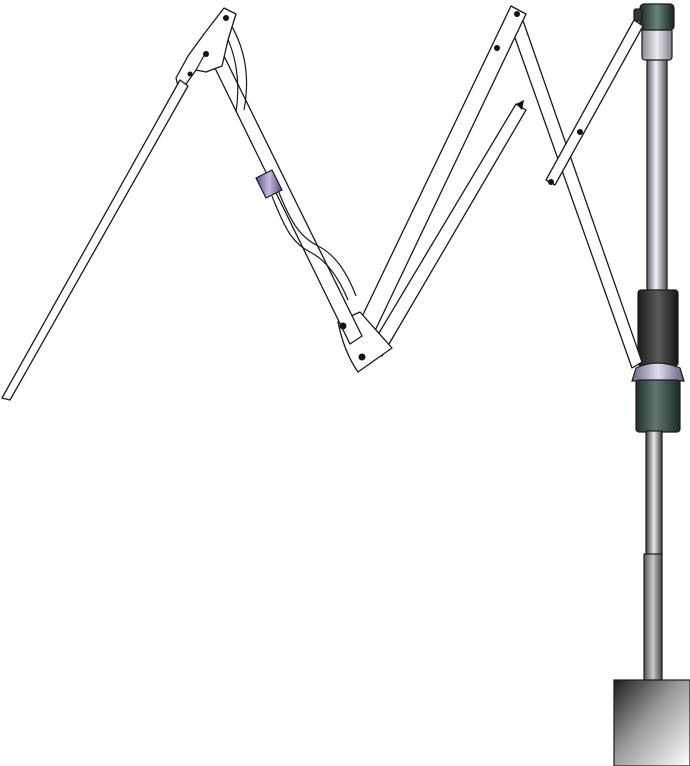  What do you see at coordinates (657, 176) in the screenshot?
I see `upper-pole-section` at bounding box center [657, 176].